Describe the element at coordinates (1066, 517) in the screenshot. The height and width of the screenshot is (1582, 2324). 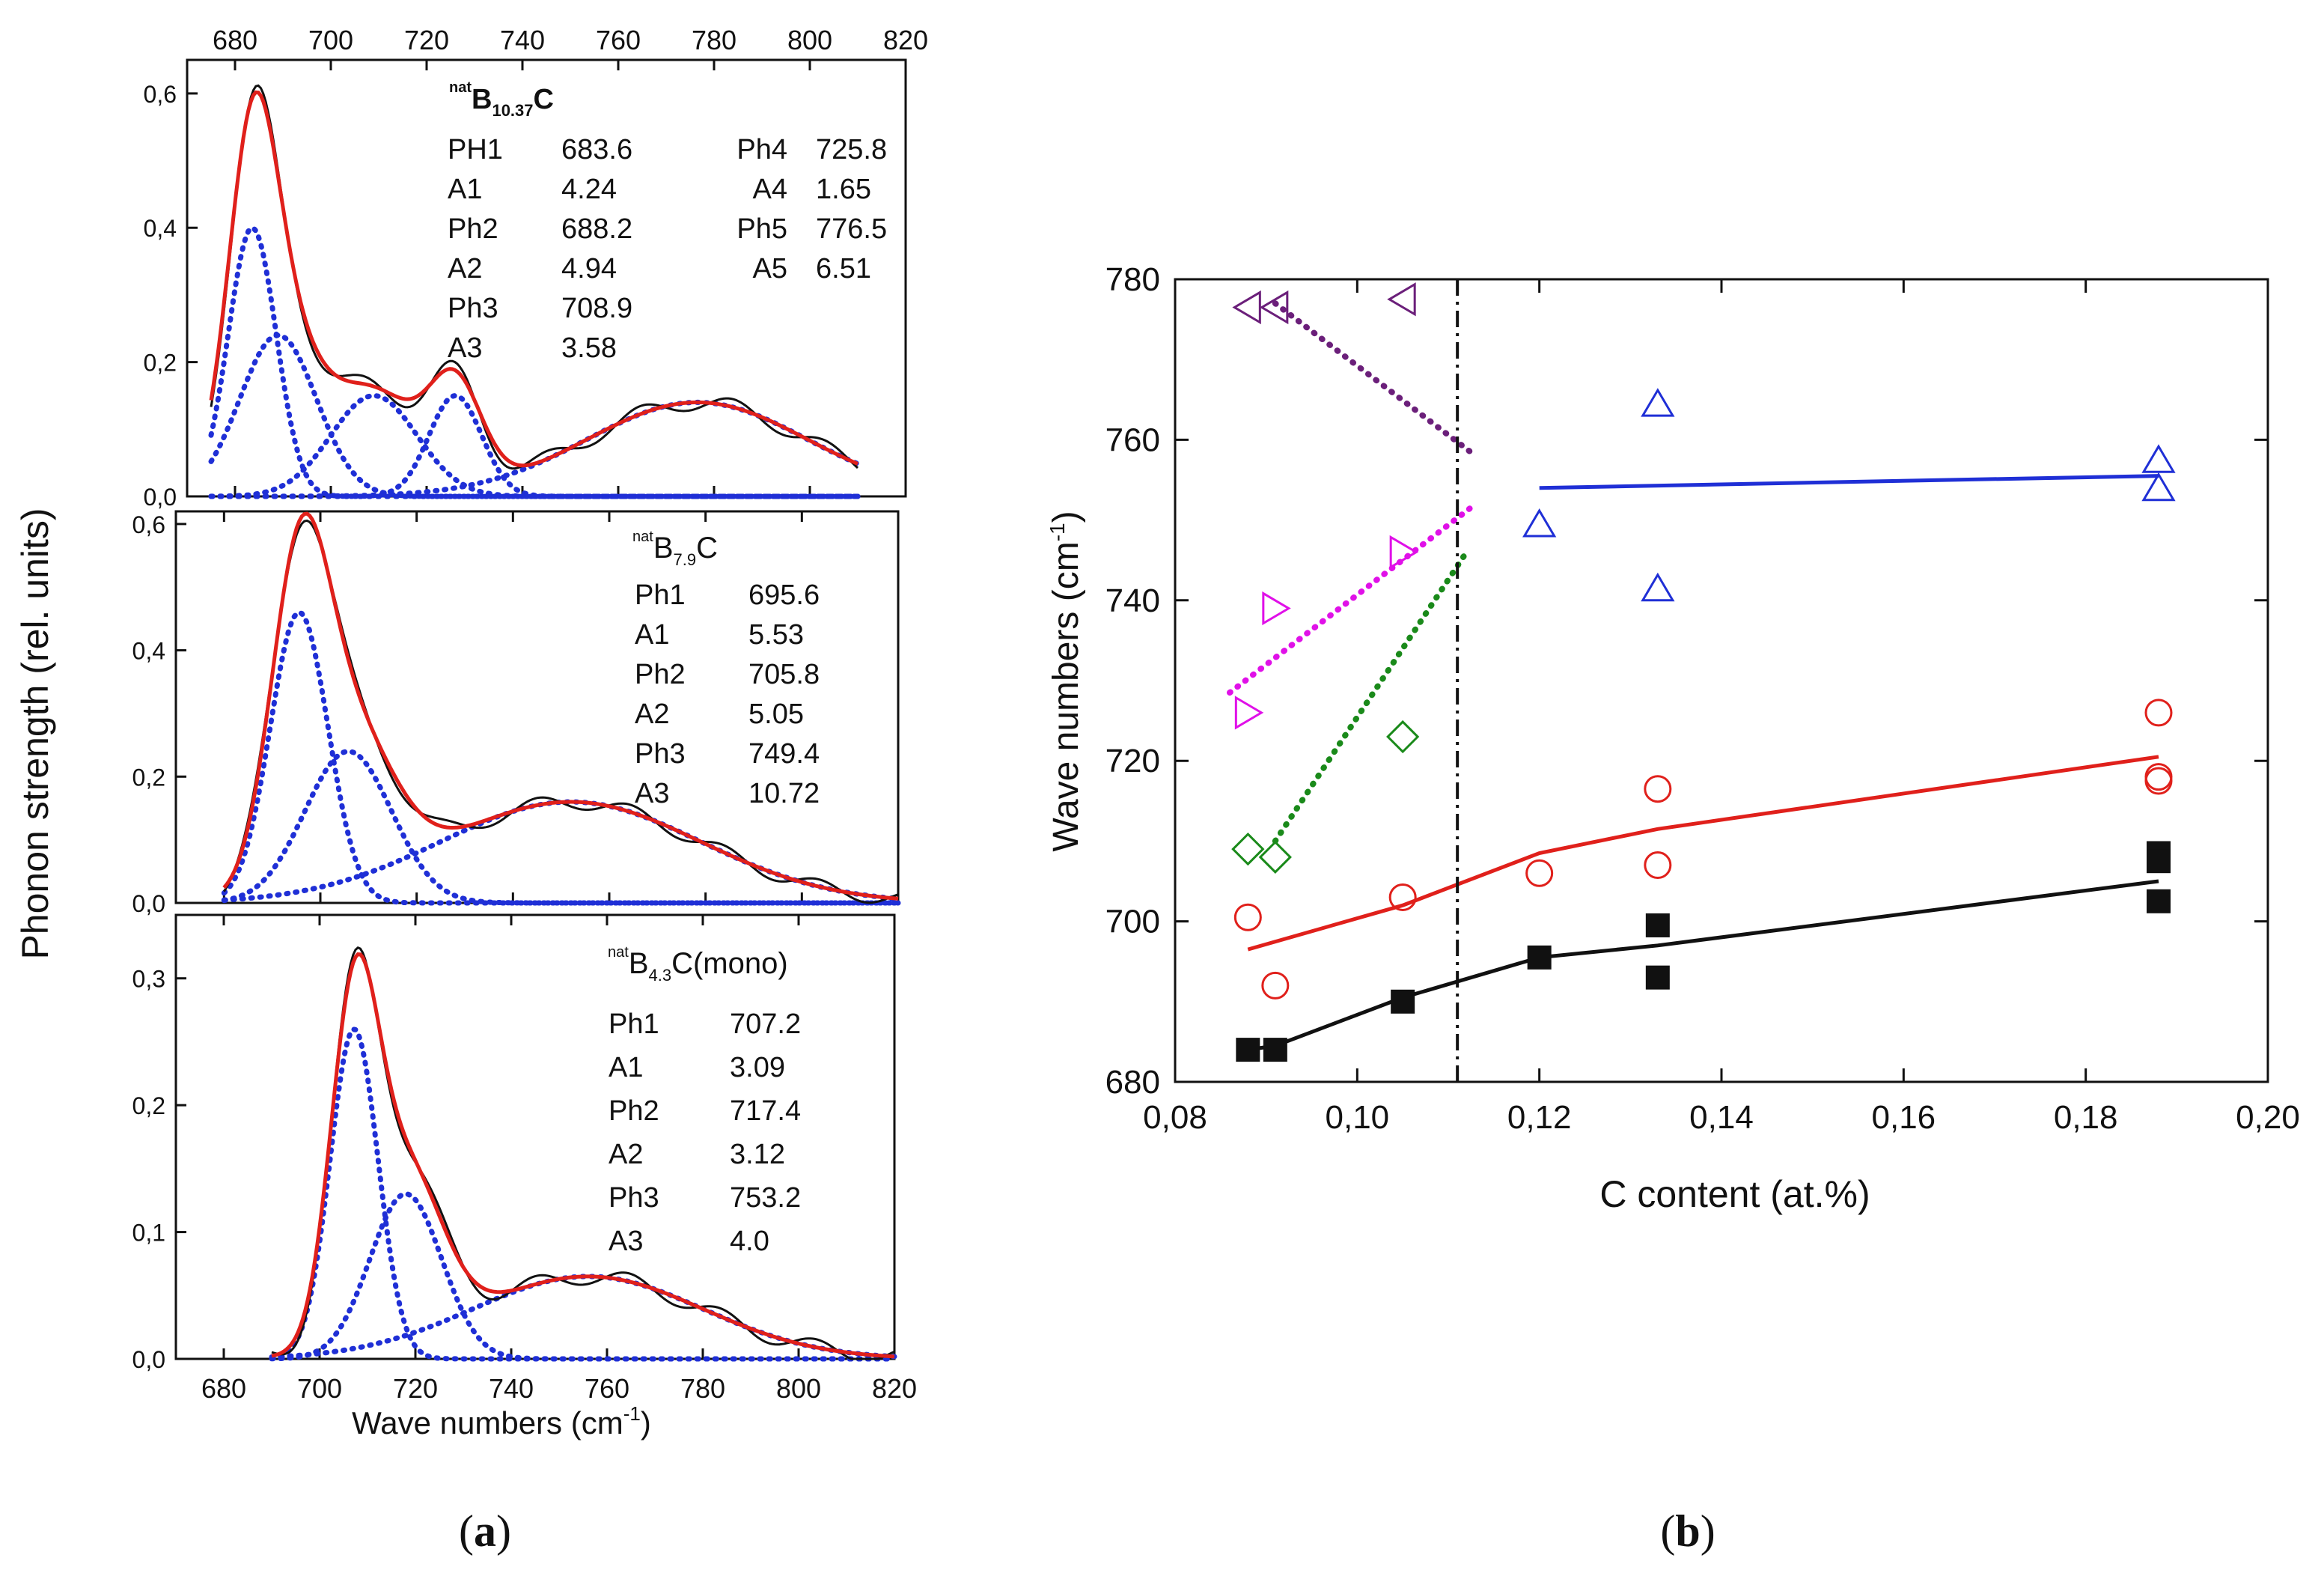
I see `panel-b-ylabel-close: )` at that location.